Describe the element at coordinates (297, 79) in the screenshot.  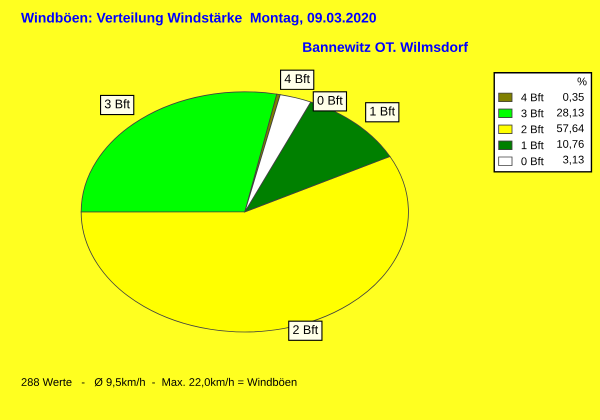
I see `slice-label: 4 Bft` at that location.